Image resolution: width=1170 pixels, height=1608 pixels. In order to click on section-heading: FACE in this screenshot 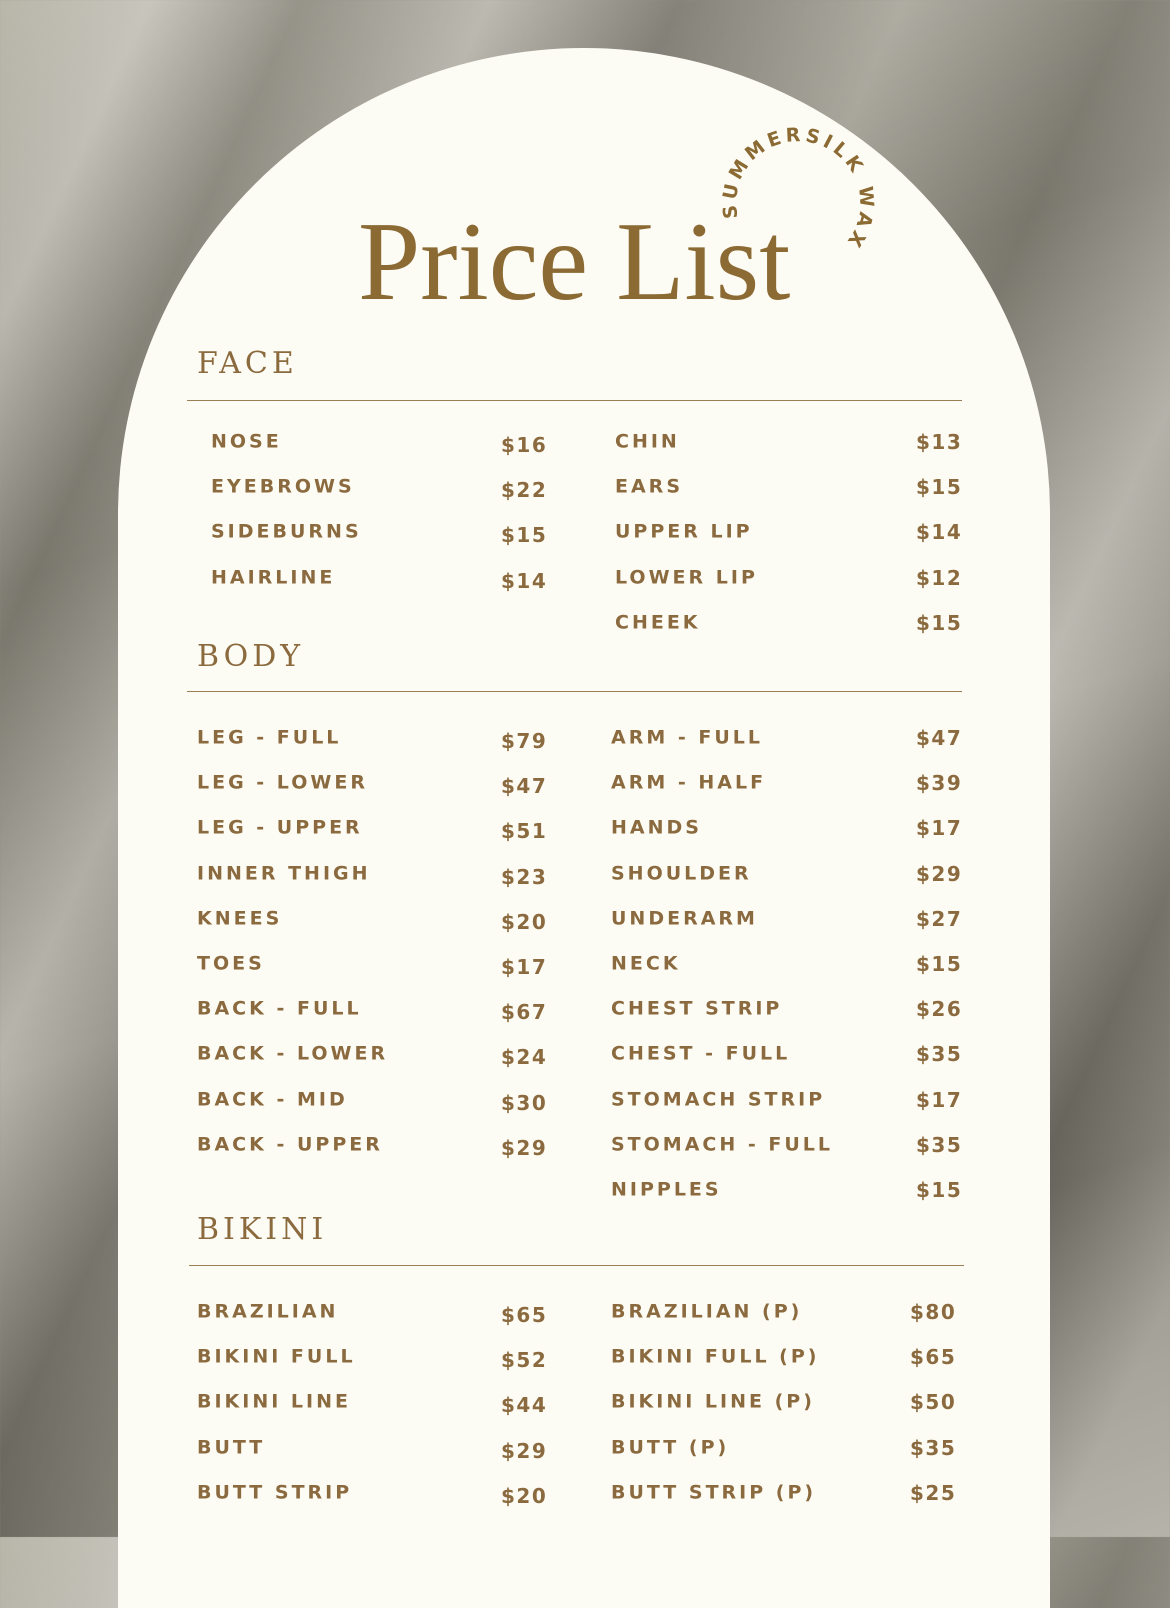, I will do `click(247, 363)`.